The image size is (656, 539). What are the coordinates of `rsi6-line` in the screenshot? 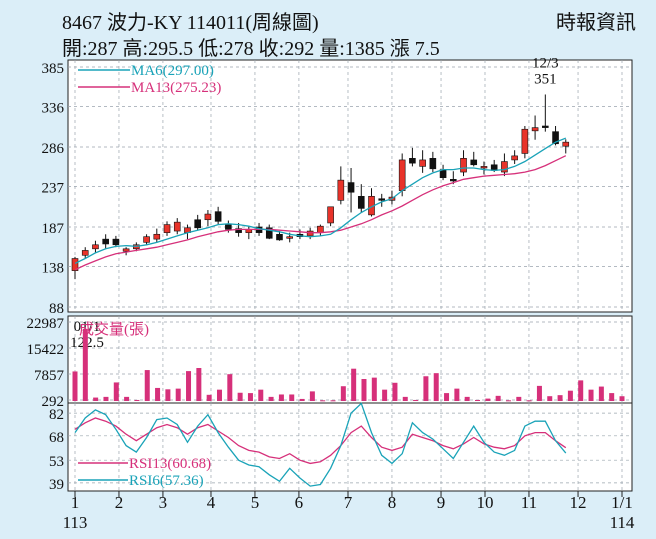 It's located at (320, 444).